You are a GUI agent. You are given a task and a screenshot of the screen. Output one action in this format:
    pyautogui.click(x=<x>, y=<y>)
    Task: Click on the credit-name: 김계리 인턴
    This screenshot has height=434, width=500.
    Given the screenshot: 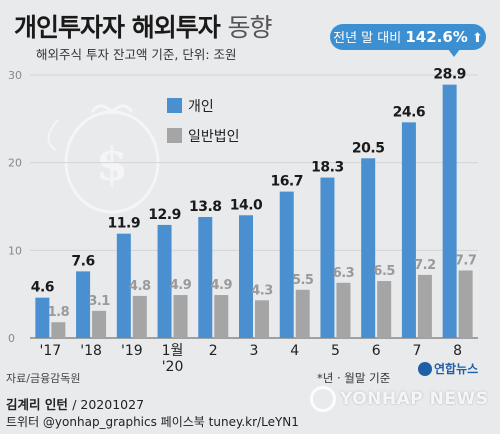 What is the action you would take?
    pyautogui.click(x=37, y=404)
    